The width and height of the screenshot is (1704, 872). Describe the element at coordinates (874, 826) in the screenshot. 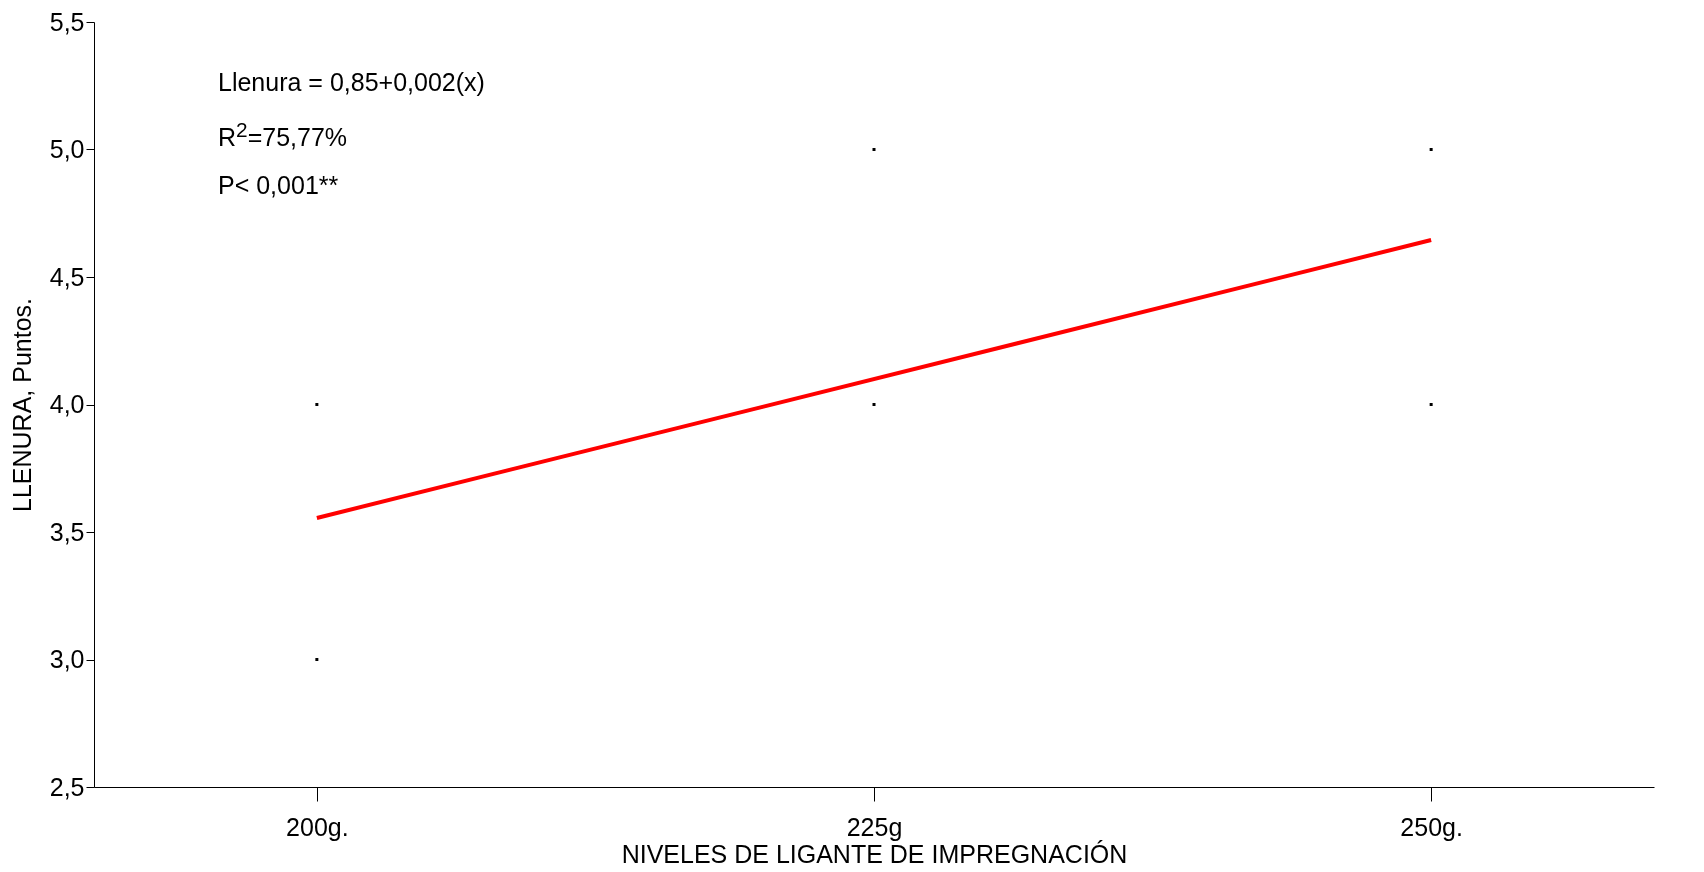

I see `x-tick-label: 225g` at that location.